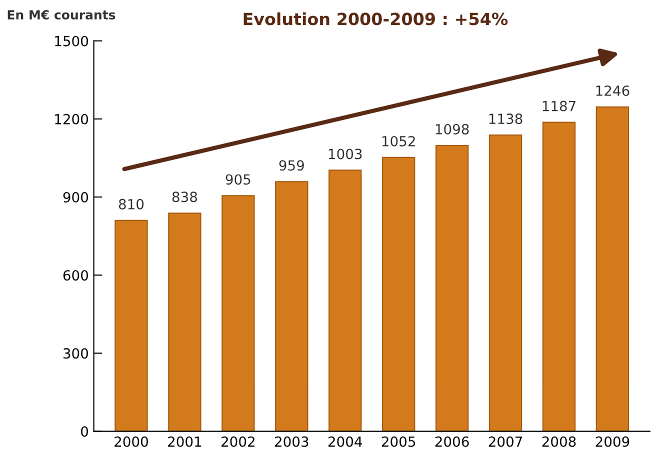 Image resolution: width=670 pixels, height=454 pixels. I want to click on data-label: 1187, so click(559, 106).